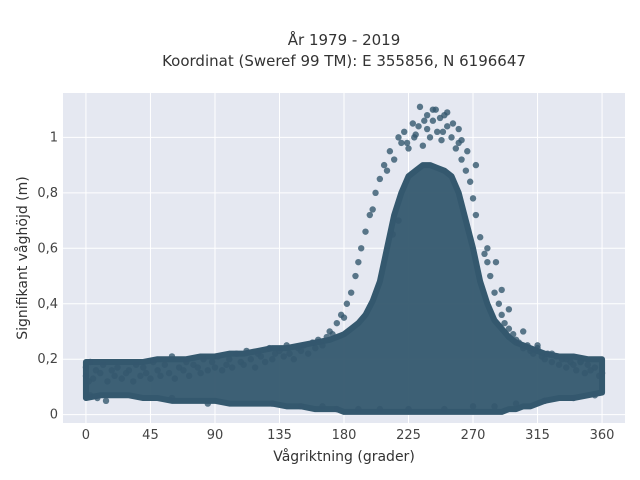  What do you see at coordinates (47, 276) in the screenshot?
I see `y-axis-ticks: 0 0,2 0,4 0,6 0,8 1` at bounding box center [47, 276].